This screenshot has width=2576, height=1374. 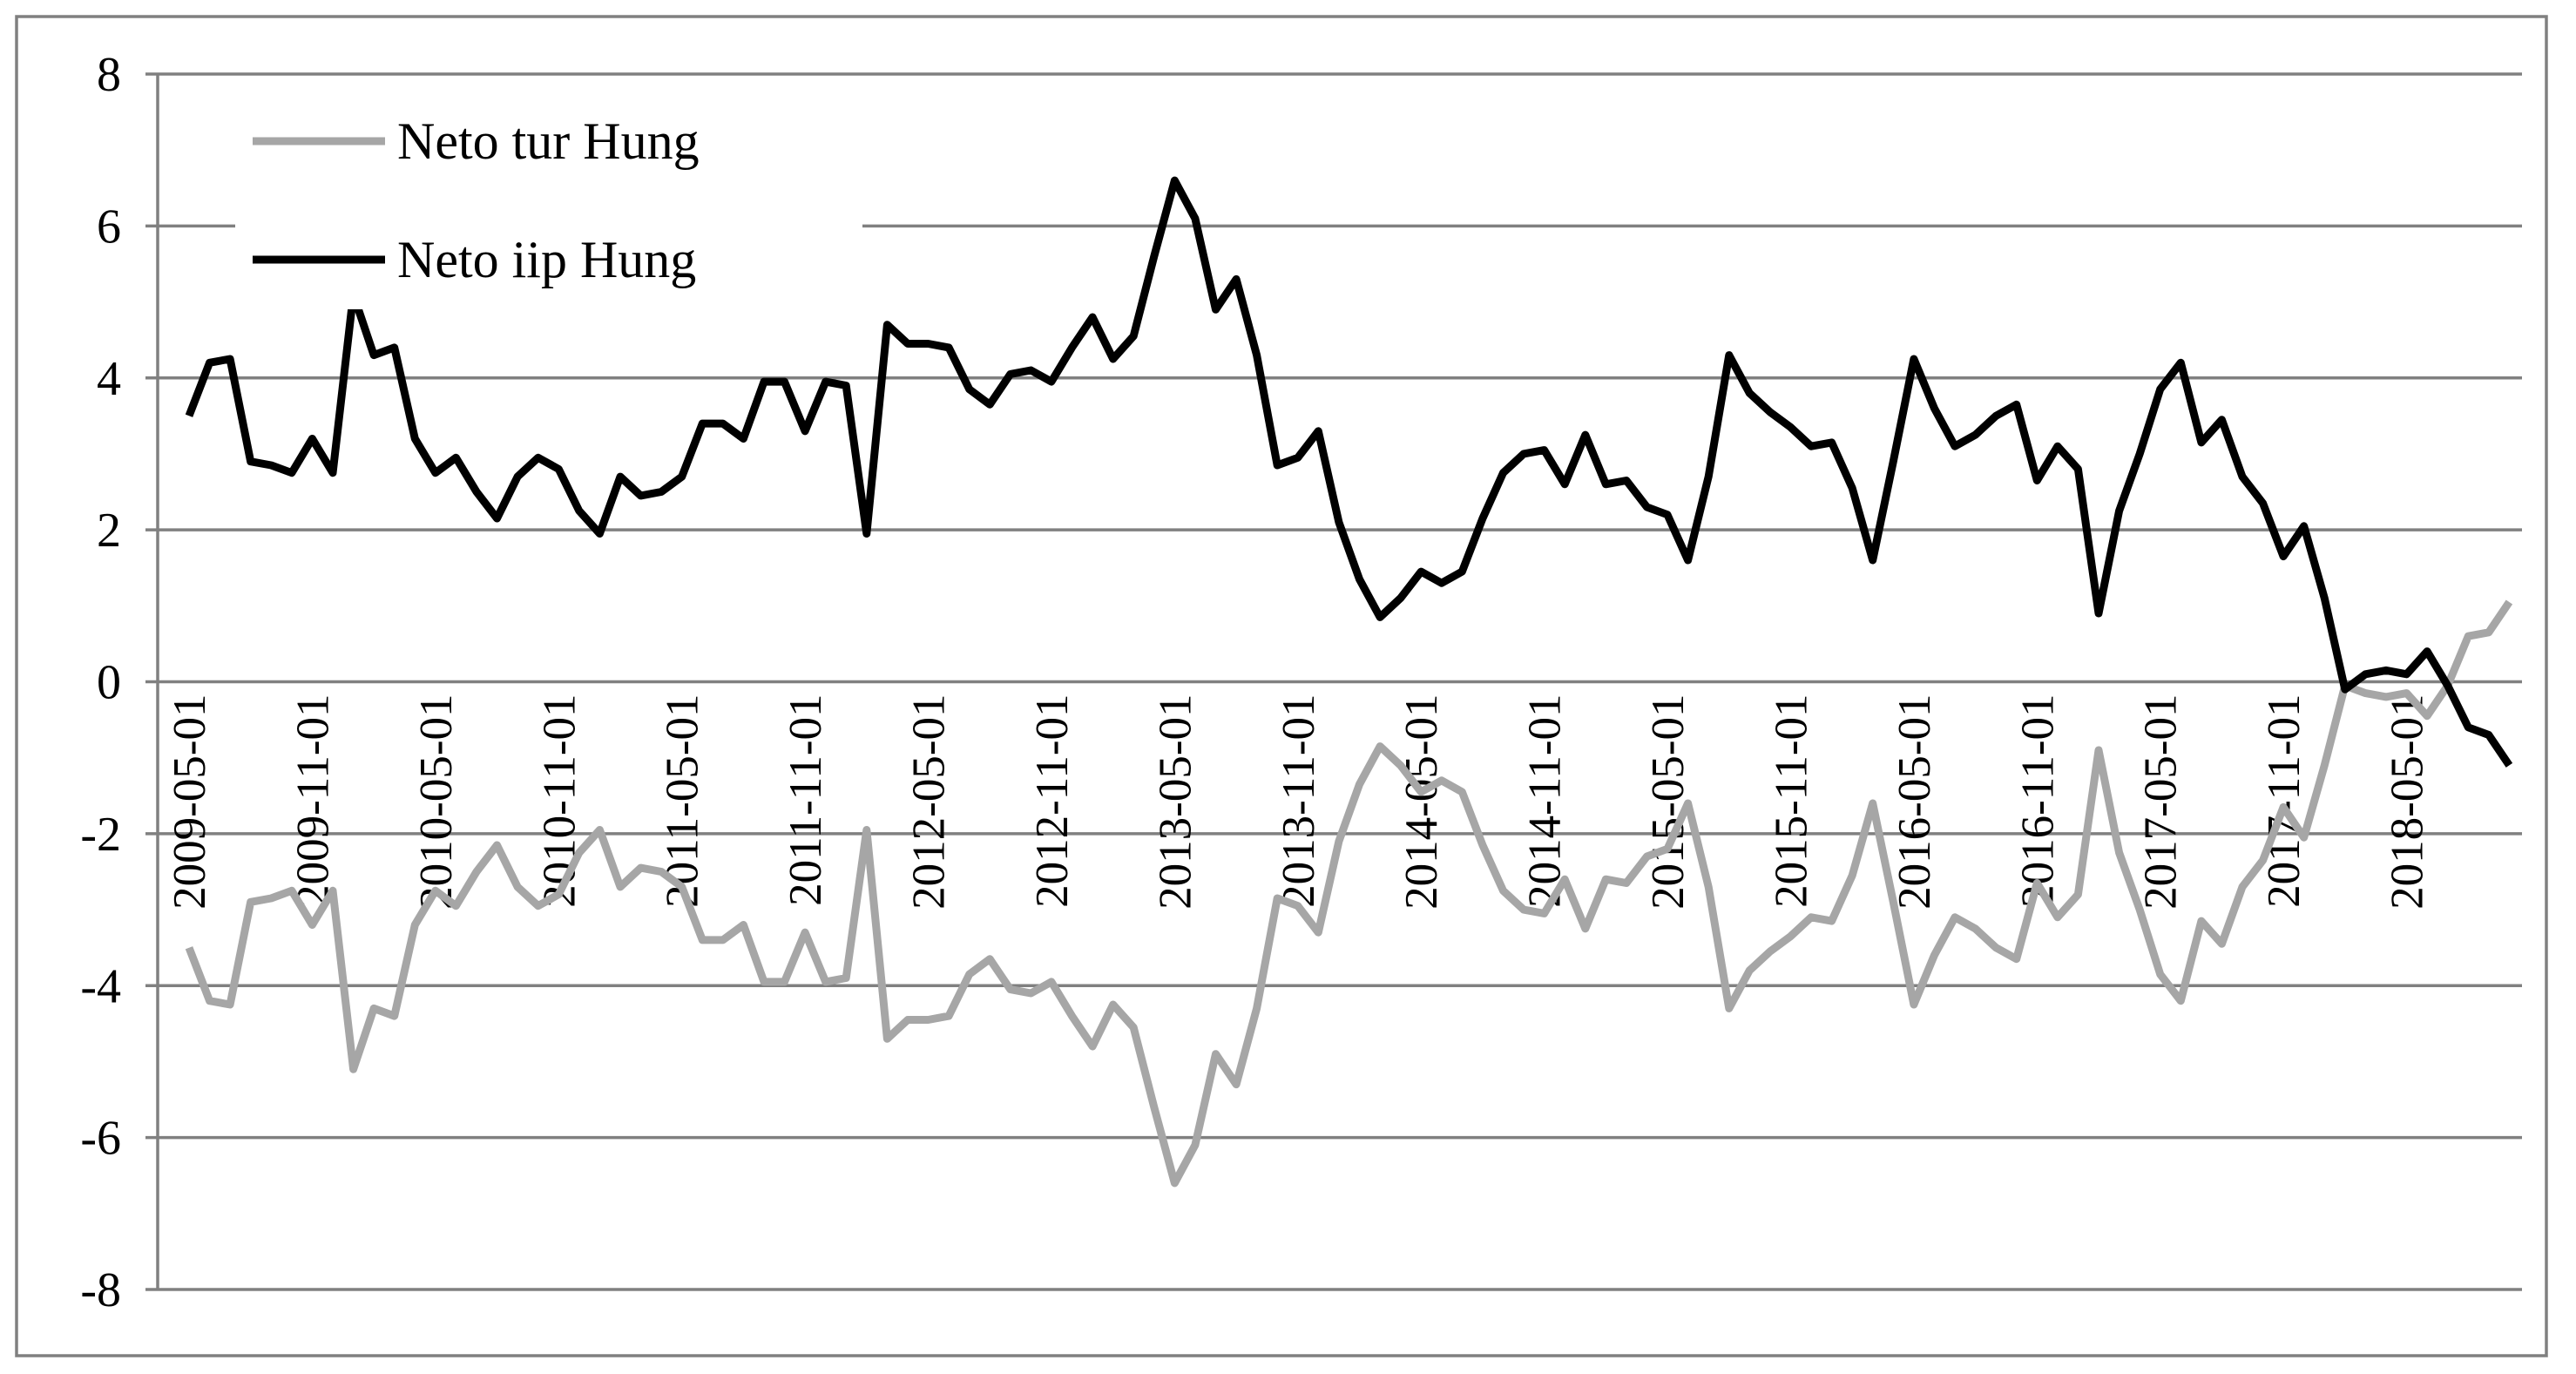 What do you see at coordinates (109, 379) in the screenshot?
I see `y-tick-label: 4` at bounding box center [109, 379].